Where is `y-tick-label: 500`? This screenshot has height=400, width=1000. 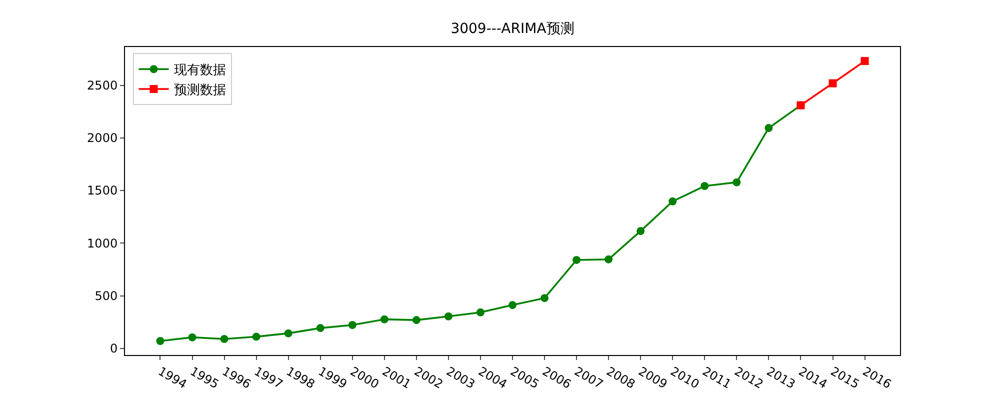 y-tick-label: 500 is located at coordinates (106, 295).